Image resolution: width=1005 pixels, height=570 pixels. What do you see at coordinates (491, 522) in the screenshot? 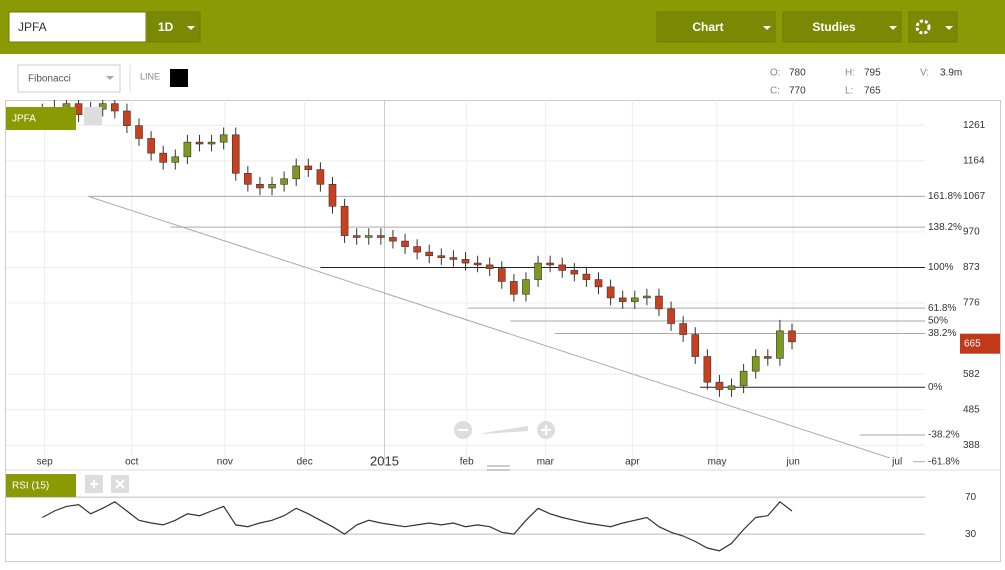
I see `rsi-pane: 30 70` at bounding box center [491, 522].